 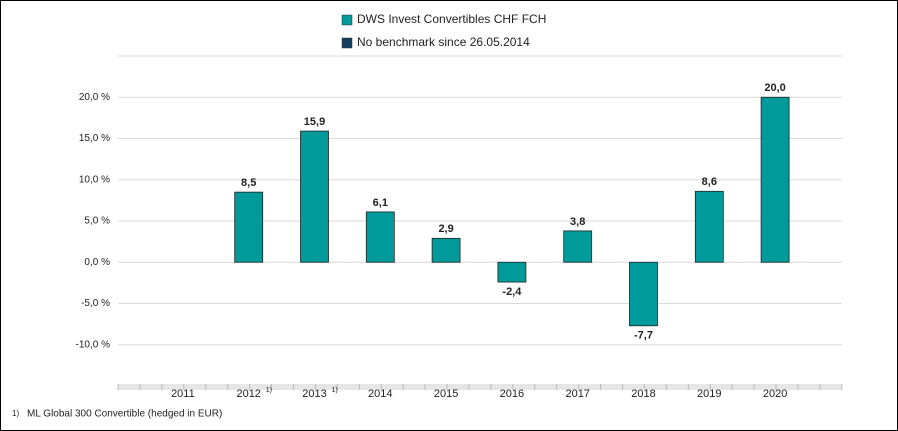 What do you see at coordinates (451, 19) in the screenshot?
I see `legend-label: DWS Invest Convertibles CHF FCH` at bounding box center [451, 19].